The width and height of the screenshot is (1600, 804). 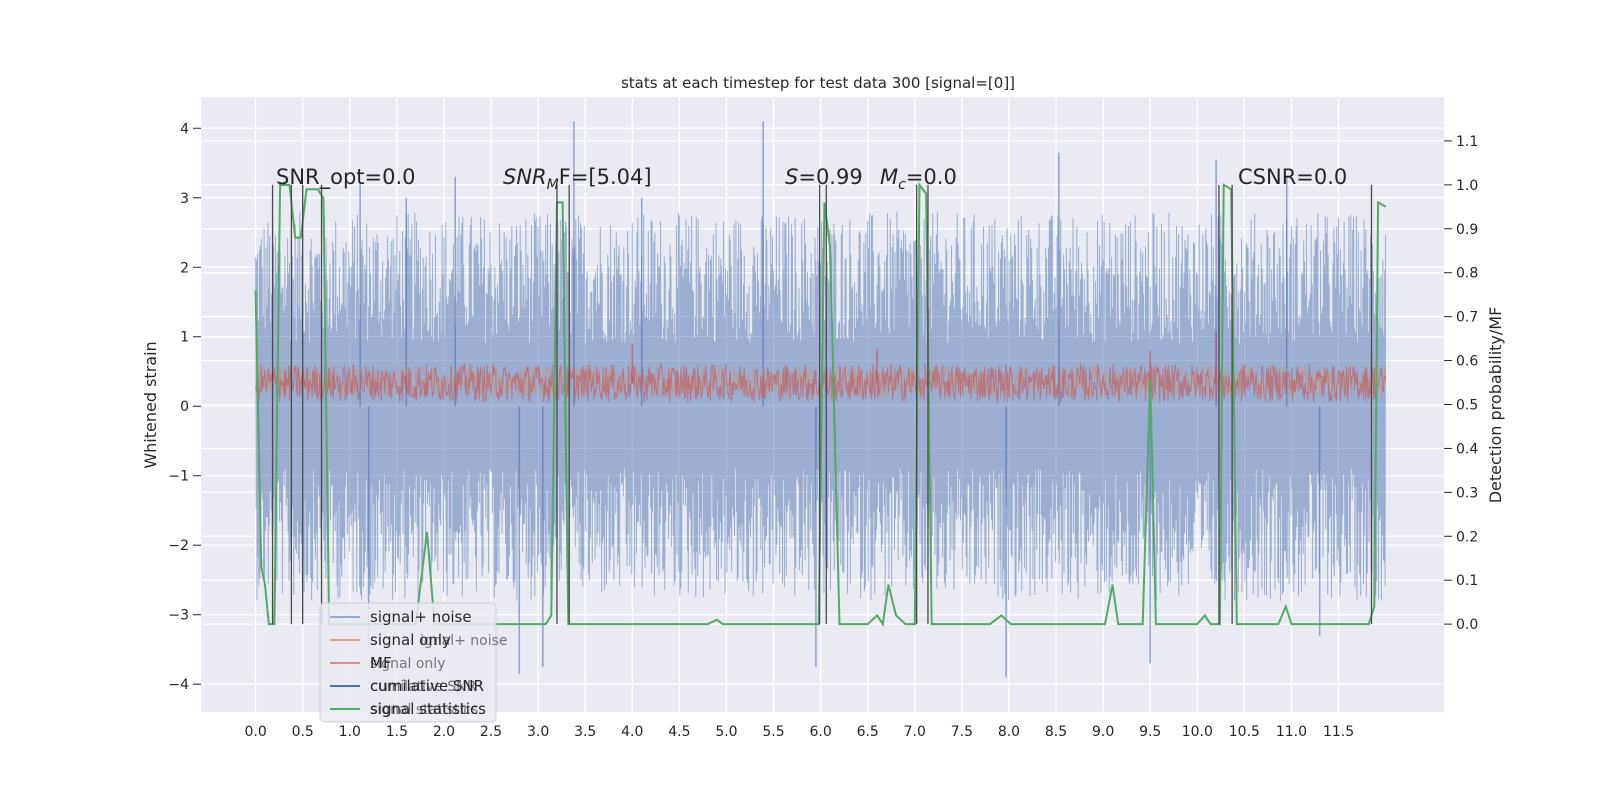 What do you see at coordinates (773, 732) in the screenshot?
I see `x-tick-label: 5.5` at bounding box center [773, 732].